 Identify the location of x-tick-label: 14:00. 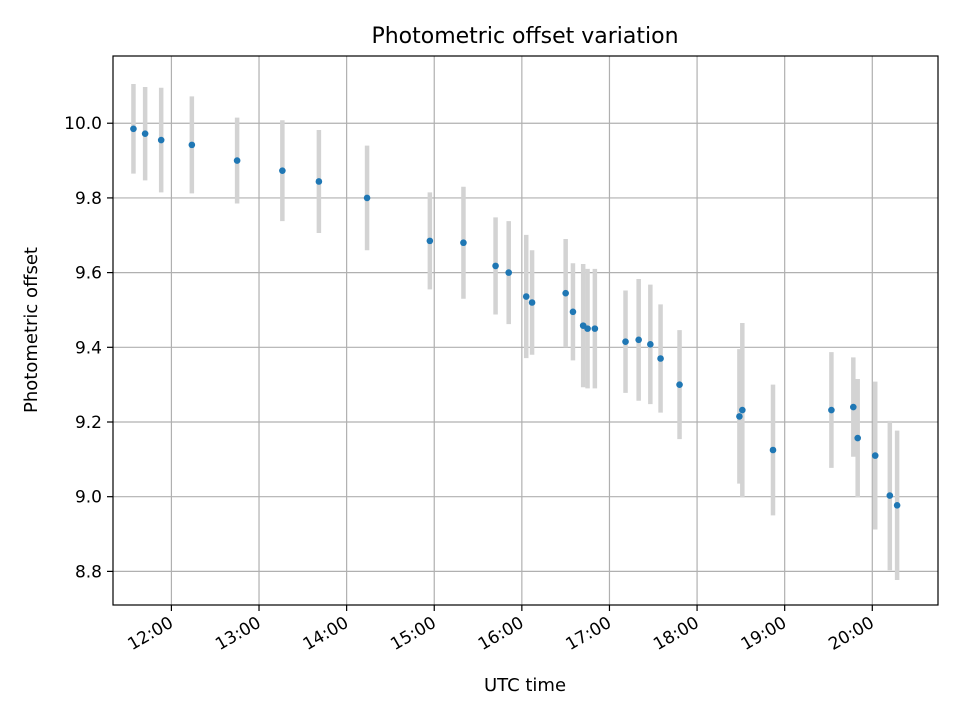
(326, 634).